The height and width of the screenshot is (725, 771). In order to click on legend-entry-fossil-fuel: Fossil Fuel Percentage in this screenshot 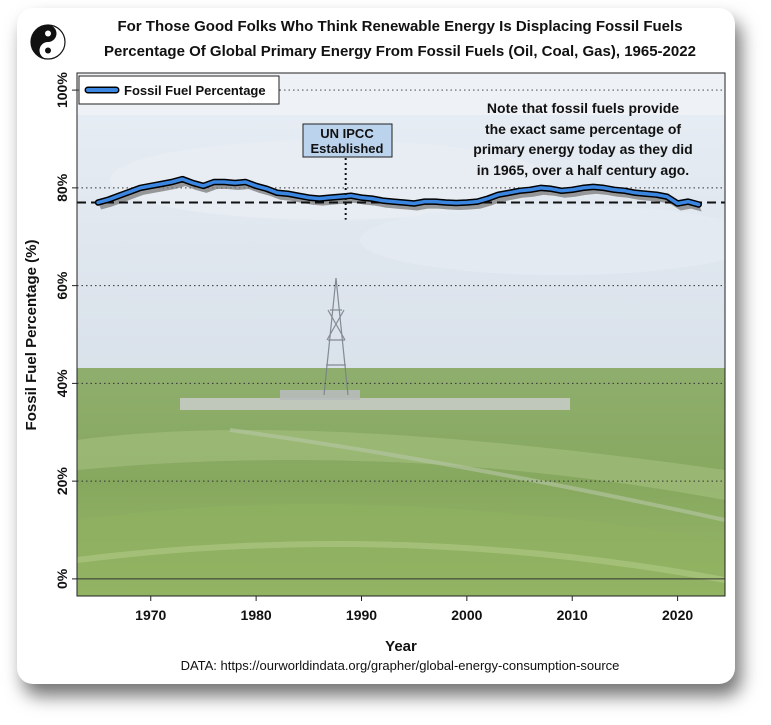, I will do `click(195, 90)`.